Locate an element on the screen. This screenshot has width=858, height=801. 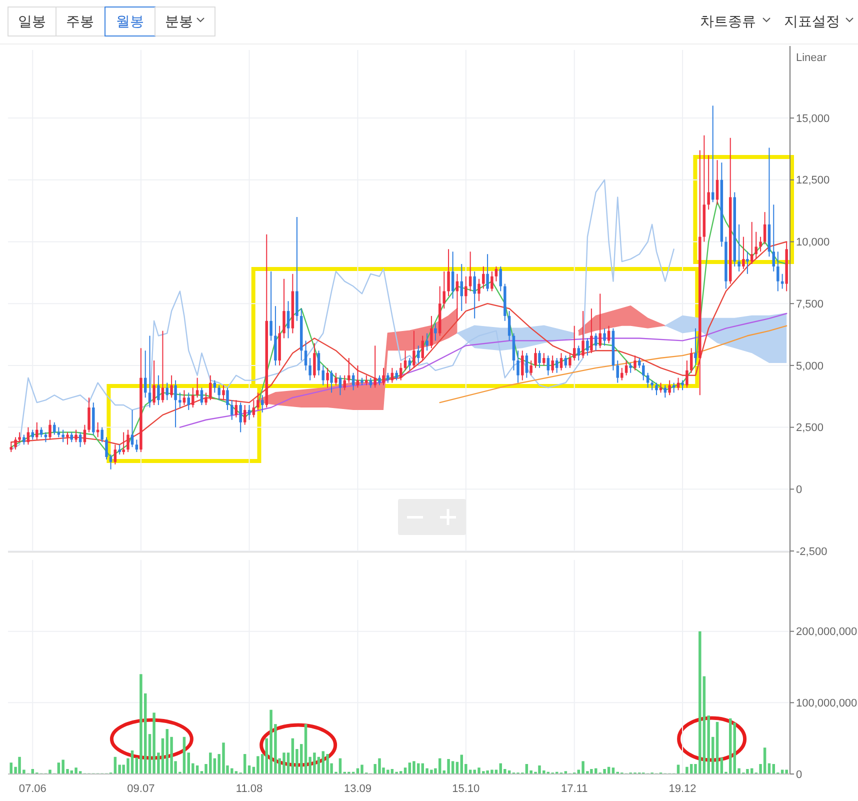
text: 분봉 is located at coordinates (179, 21).